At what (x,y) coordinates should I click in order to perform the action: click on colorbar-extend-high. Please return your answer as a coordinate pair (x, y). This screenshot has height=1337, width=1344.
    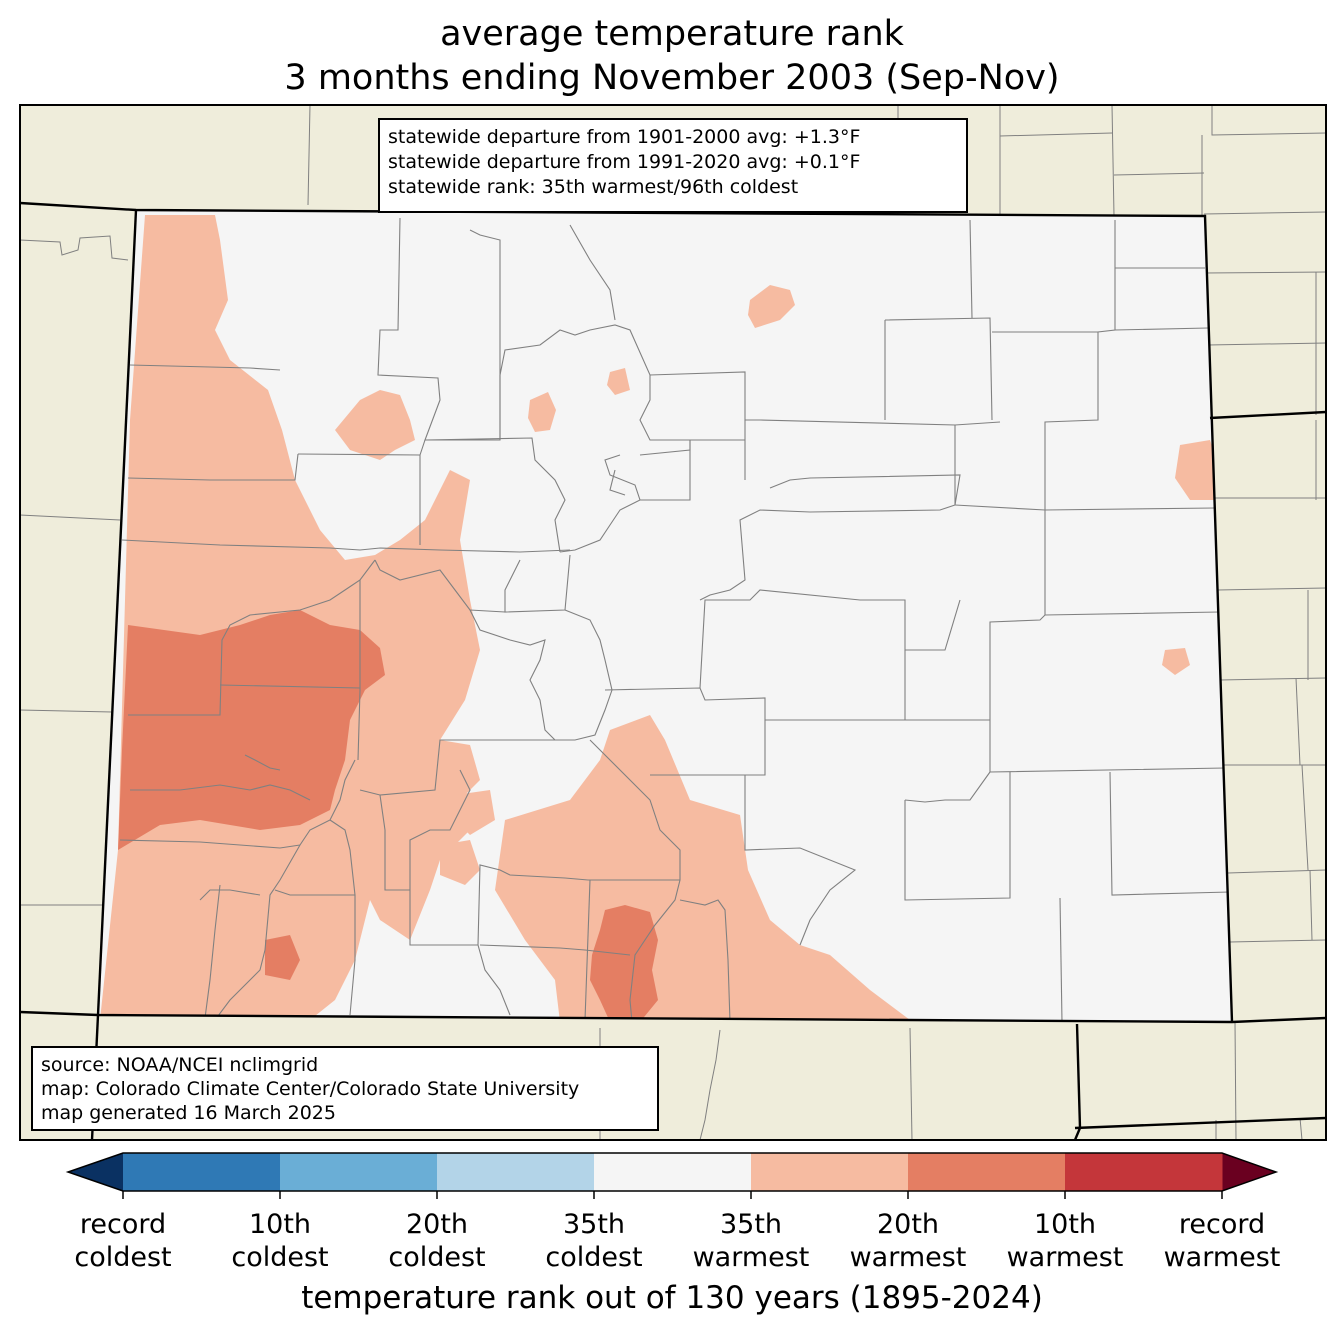
    Looking at the image, I should click on (1249, 1172).